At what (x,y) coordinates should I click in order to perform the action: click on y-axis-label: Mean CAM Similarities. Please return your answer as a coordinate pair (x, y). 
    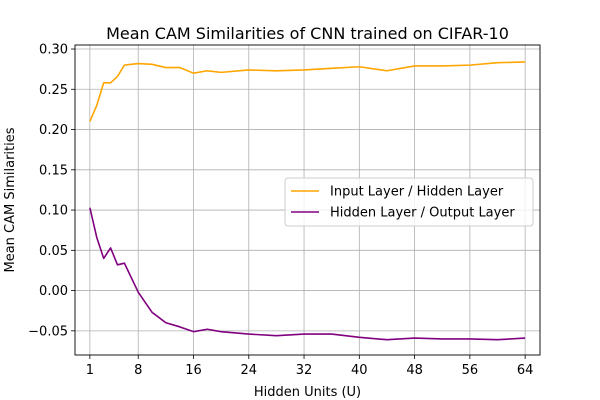
    Looking at the image, I should click on (10, 199).